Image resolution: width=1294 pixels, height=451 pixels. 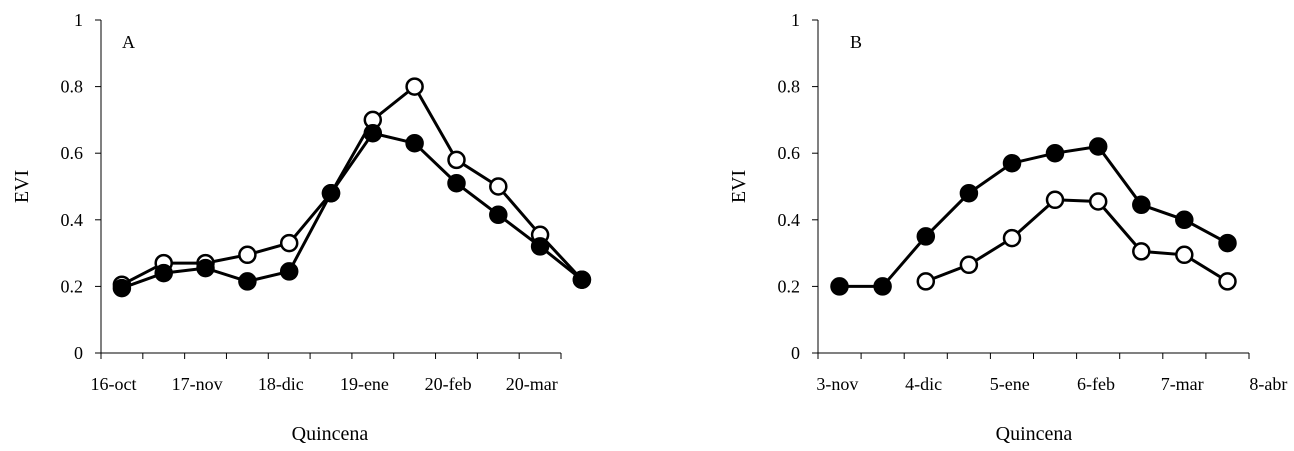 I want to click on x-tick-label: 20-mar, so click(x=532, y=384).